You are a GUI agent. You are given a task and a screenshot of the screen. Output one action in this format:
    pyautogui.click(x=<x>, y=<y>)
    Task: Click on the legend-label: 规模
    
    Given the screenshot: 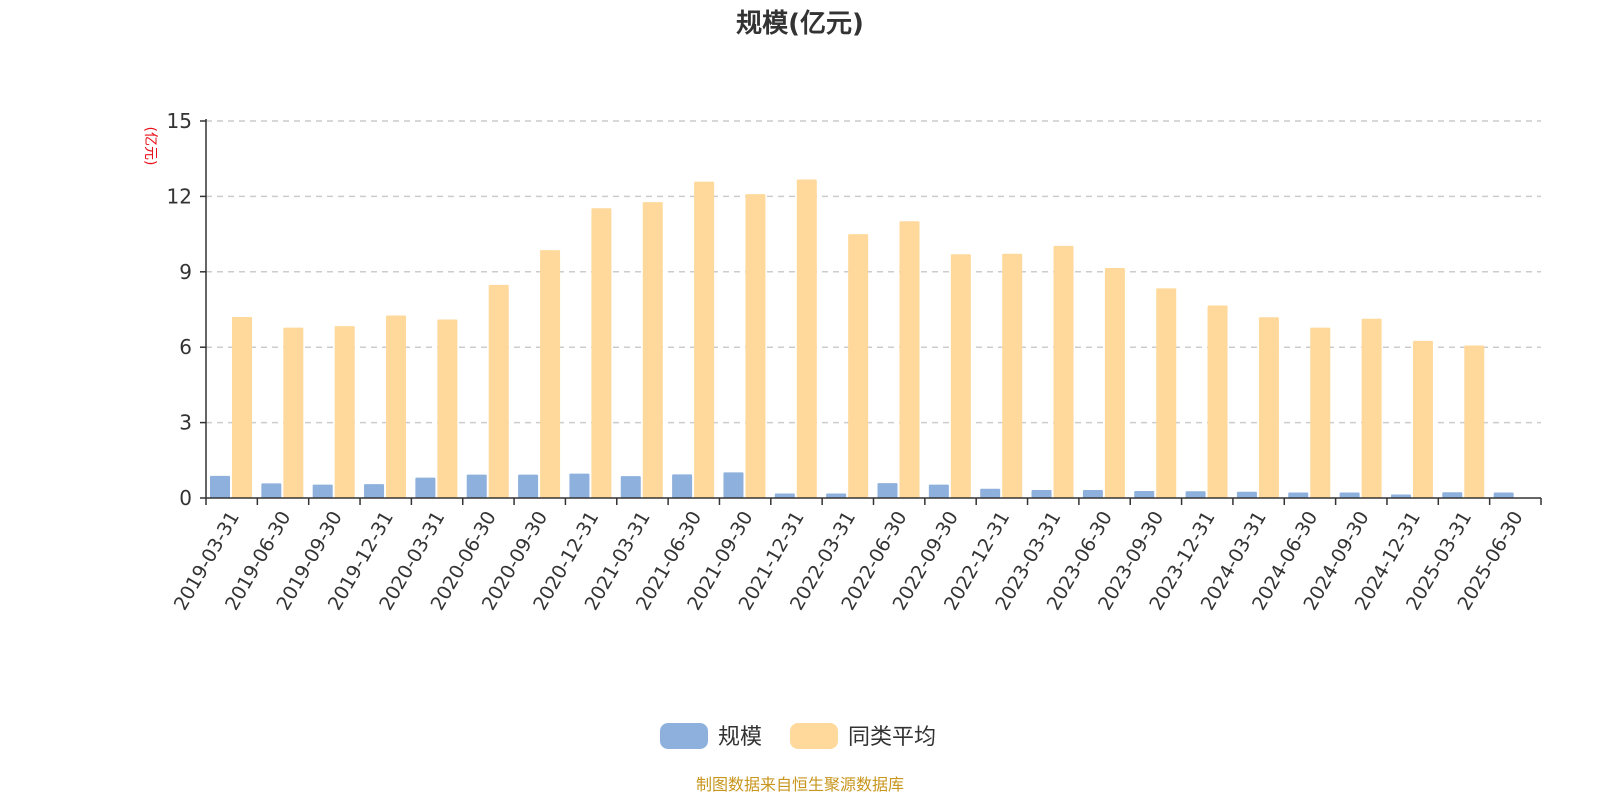 What is the action you would take?
    pyautogui.click(x=740, y=737)
    